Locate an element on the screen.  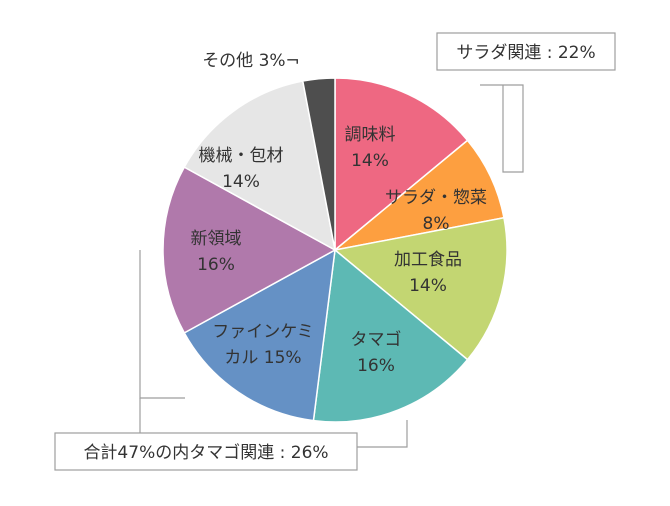
tamago-callout: 合計47%の内タマゴ関連 : 26% is located at coordinates (206, 451).